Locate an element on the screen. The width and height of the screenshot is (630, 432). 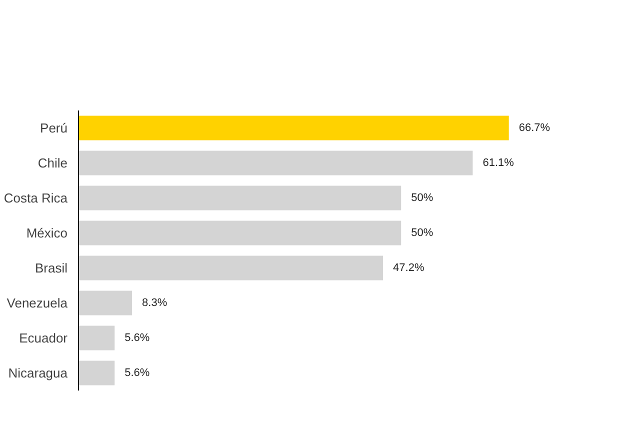
y-tick-label: Costa Rica is located at coordinates (36, 198).